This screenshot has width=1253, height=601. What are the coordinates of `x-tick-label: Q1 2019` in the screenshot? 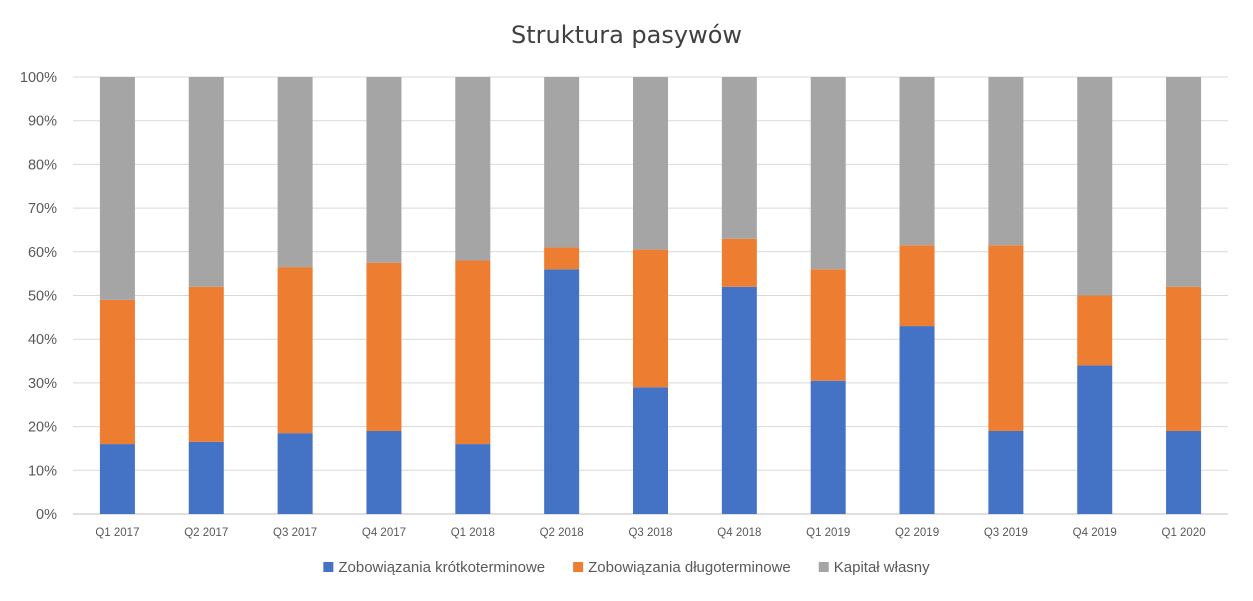 It's located at (828, 533).